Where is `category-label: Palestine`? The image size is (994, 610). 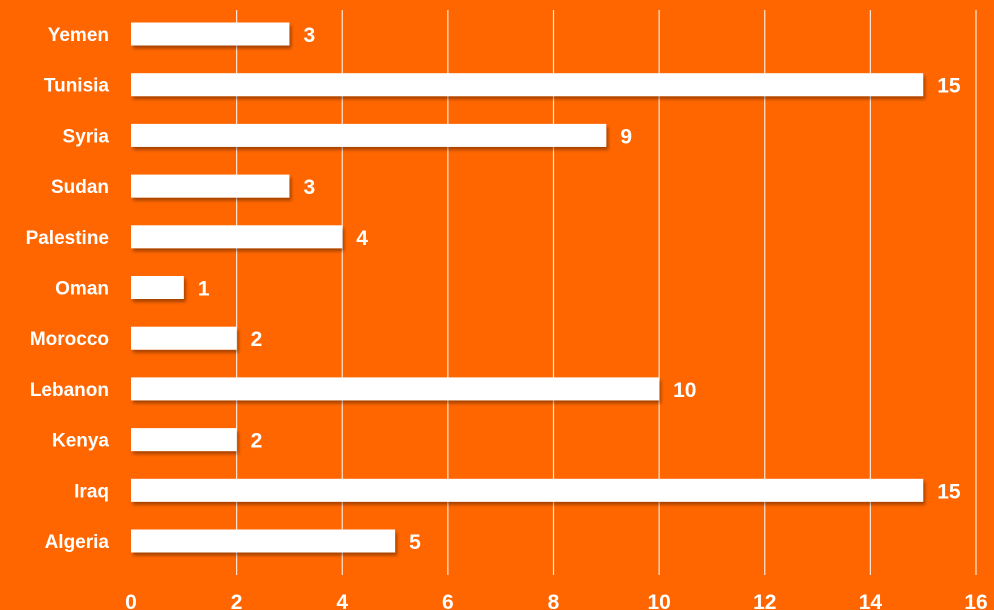
category-label: Palestine is located at coordinates (67, 238).